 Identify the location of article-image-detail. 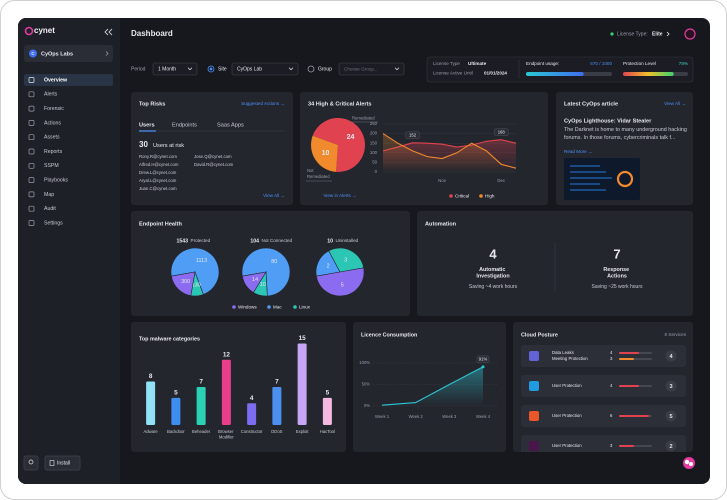
(588, 190).